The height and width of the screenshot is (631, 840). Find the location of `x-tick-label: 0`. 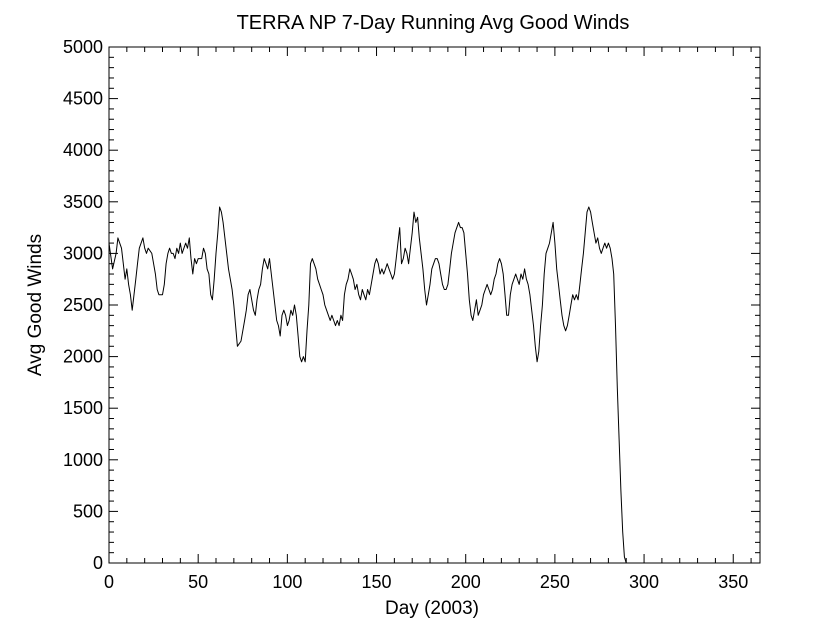

x-tick-label: 0 is located at coordinates (109, 582).